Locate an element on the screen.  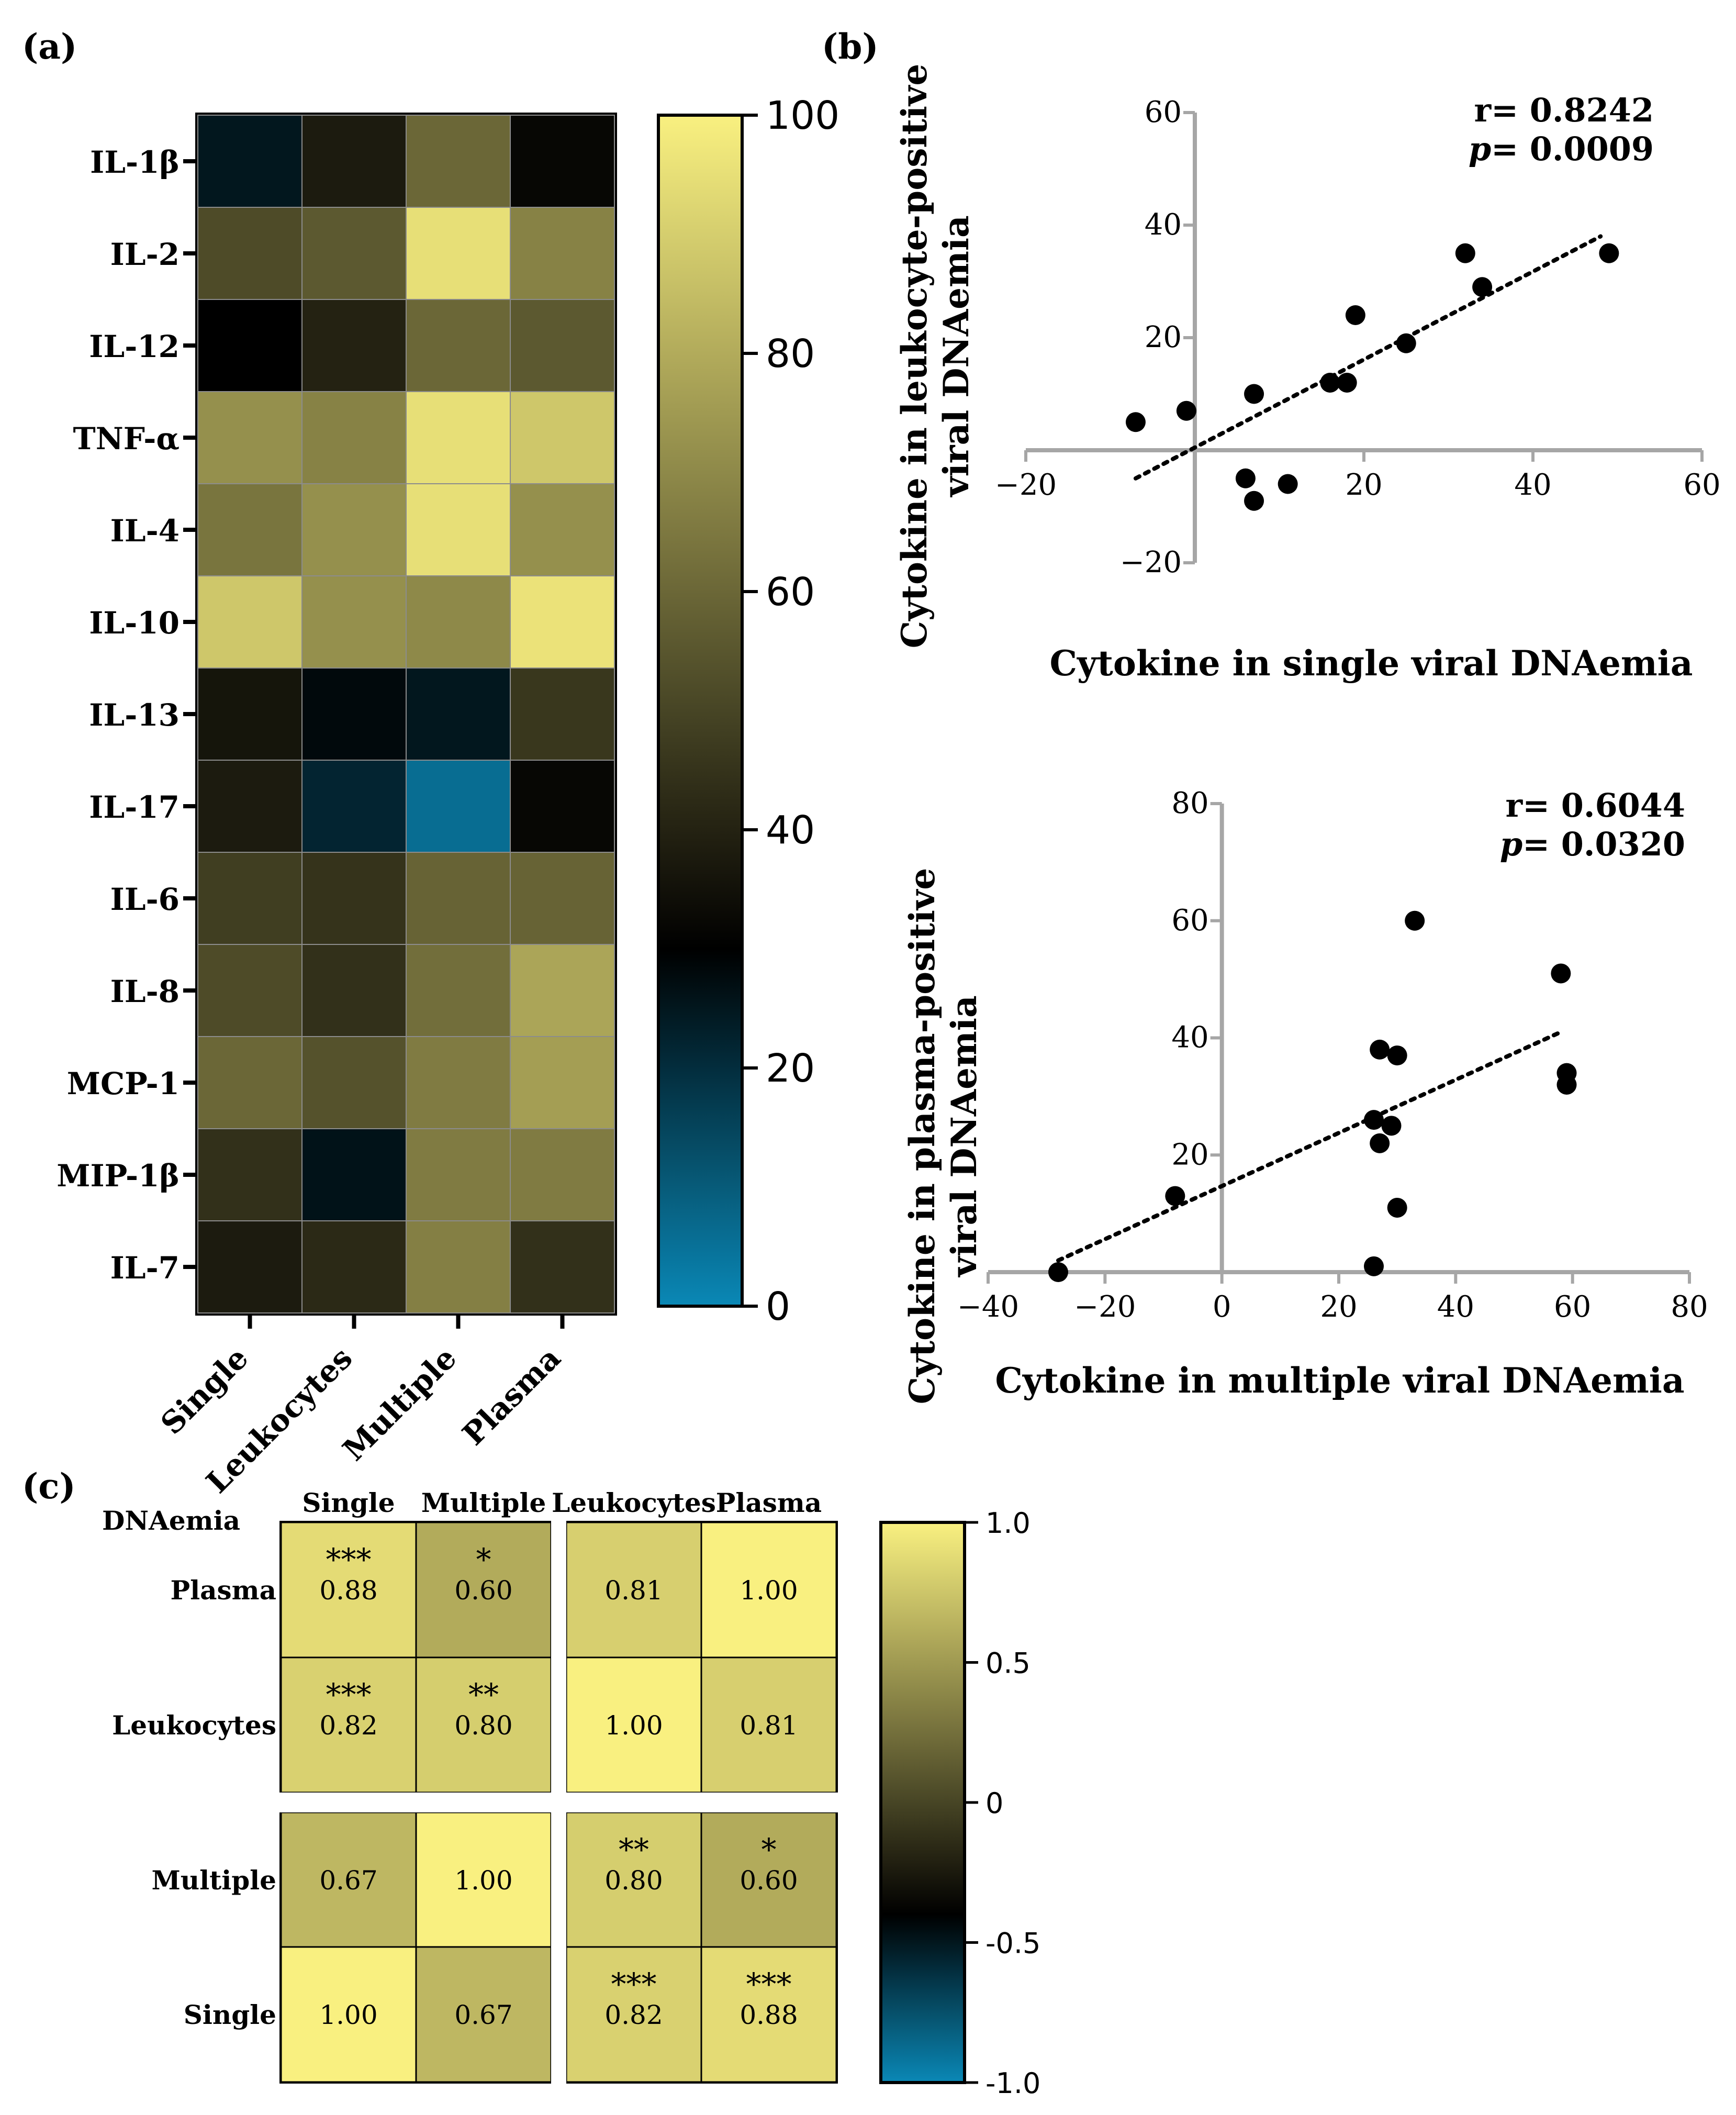
stat-r: r= 0.8242 is located at coordinates (1564, 110).